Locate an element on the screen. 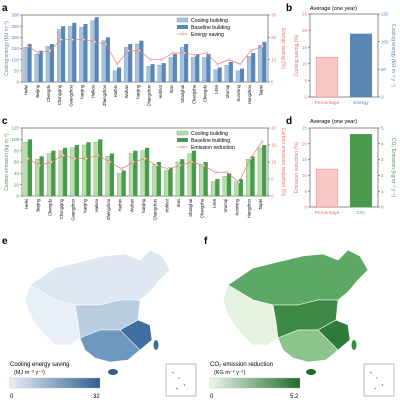 Image resolution: width=400 pixels, height=409 pixels. y-tick-label: 150 is located at coordinates (15, 48).